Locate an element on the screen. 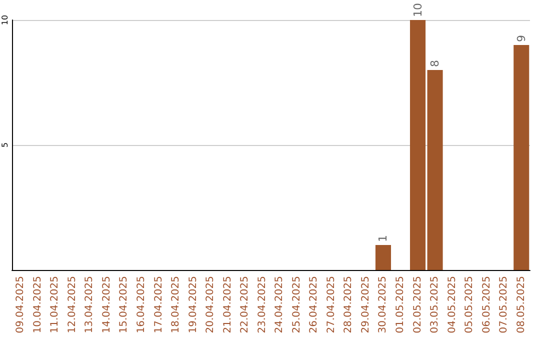 Image resolution: width=540 pixels, height=340 pixels. x-tick-label: 24.04.2025 is located at coordinates (280, 305).